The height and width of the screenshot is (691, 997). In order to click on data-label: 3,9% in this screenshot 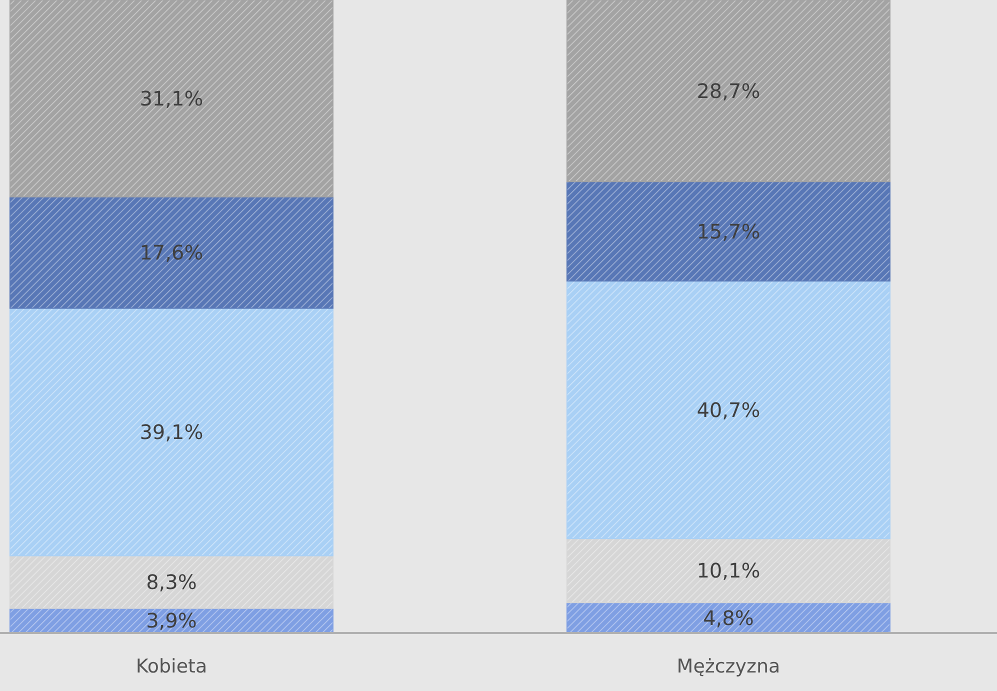, I will do `click(171, 620)`.